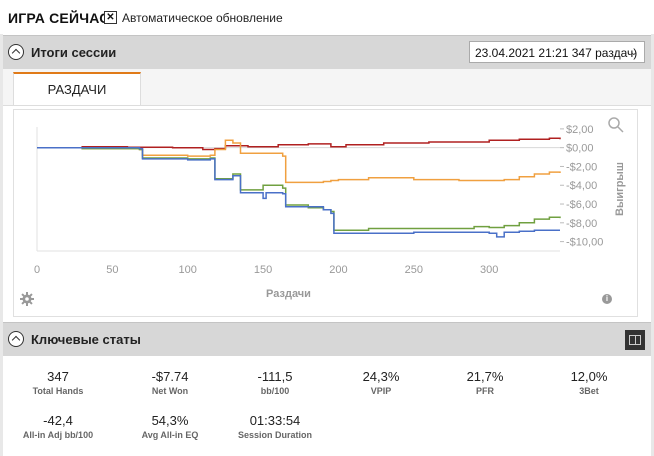 Image resolution: width=654 pixels, height=456 pixels. Describe the element at coordinates (338, 270) in the screenshot. I see `x-tick-label: 200` at that location.